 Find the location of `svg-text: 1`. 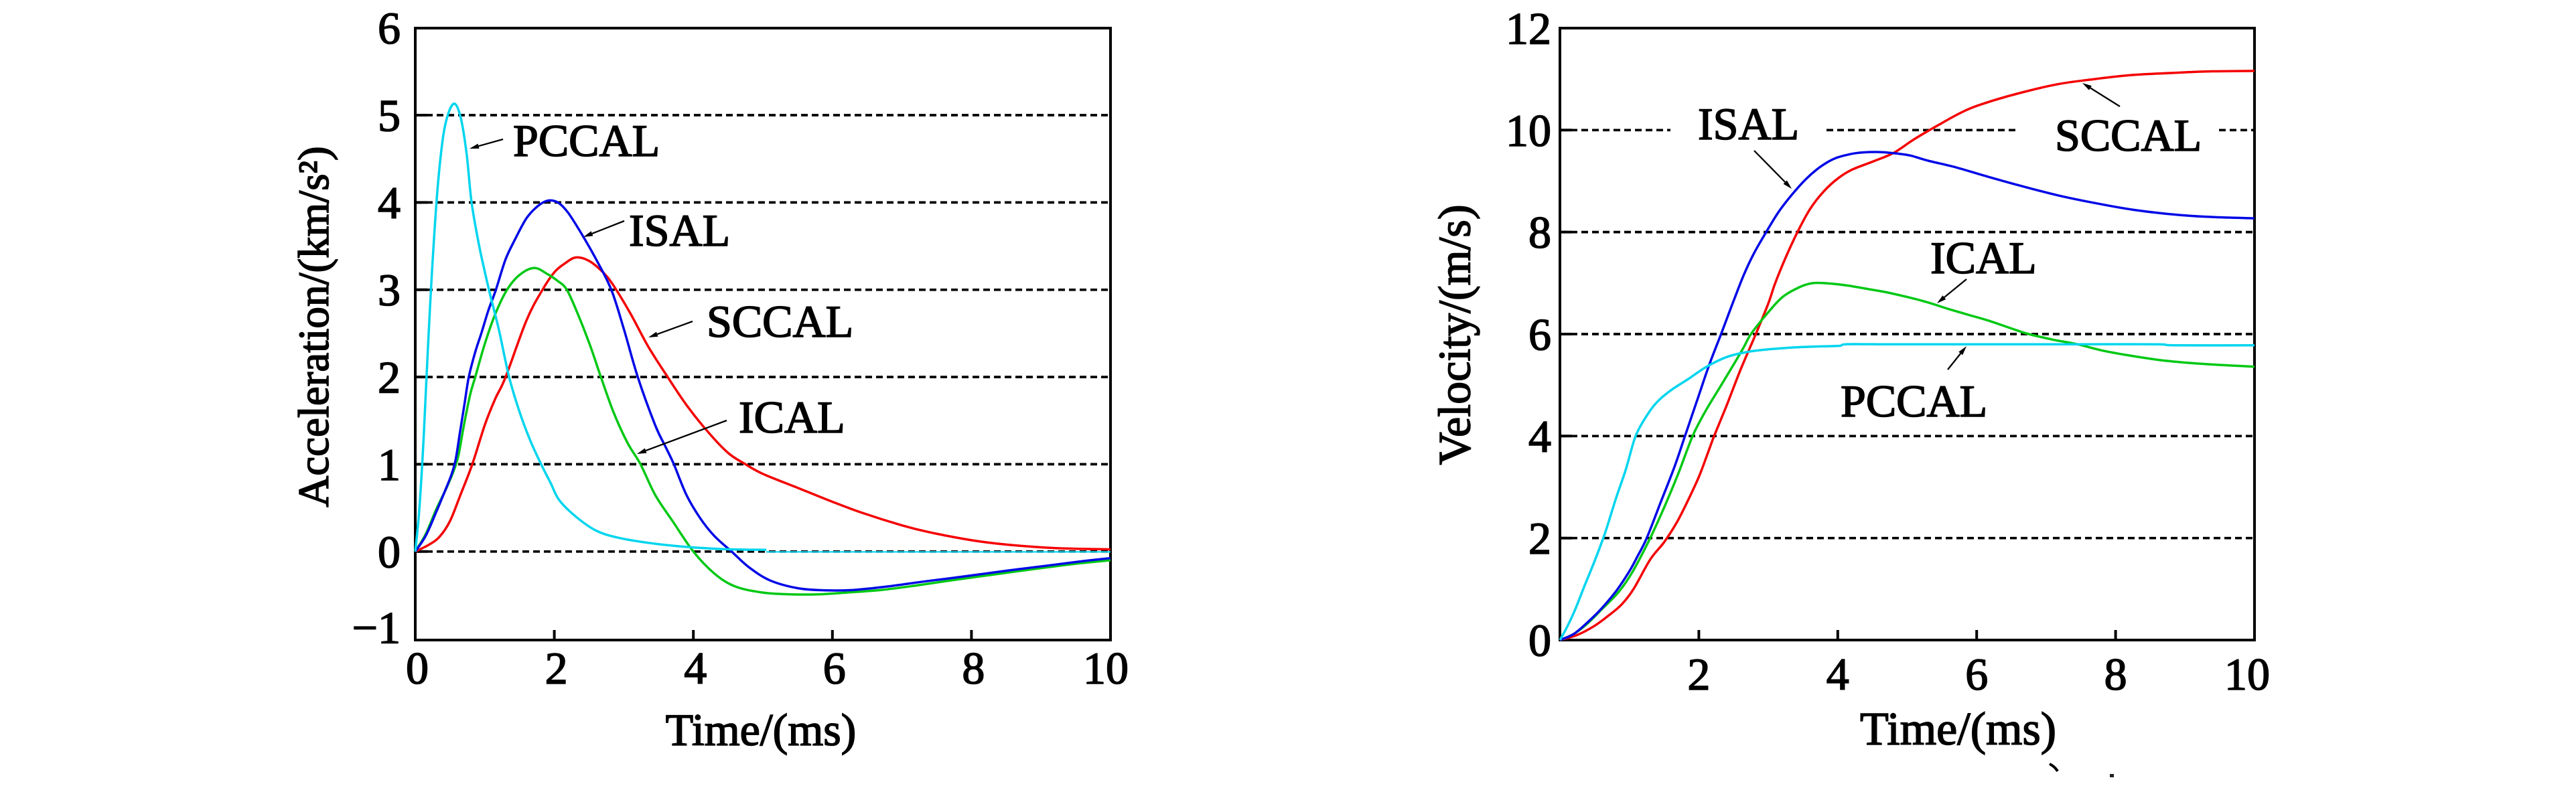

svg-text: 1 is located at coordinates (389, 464).